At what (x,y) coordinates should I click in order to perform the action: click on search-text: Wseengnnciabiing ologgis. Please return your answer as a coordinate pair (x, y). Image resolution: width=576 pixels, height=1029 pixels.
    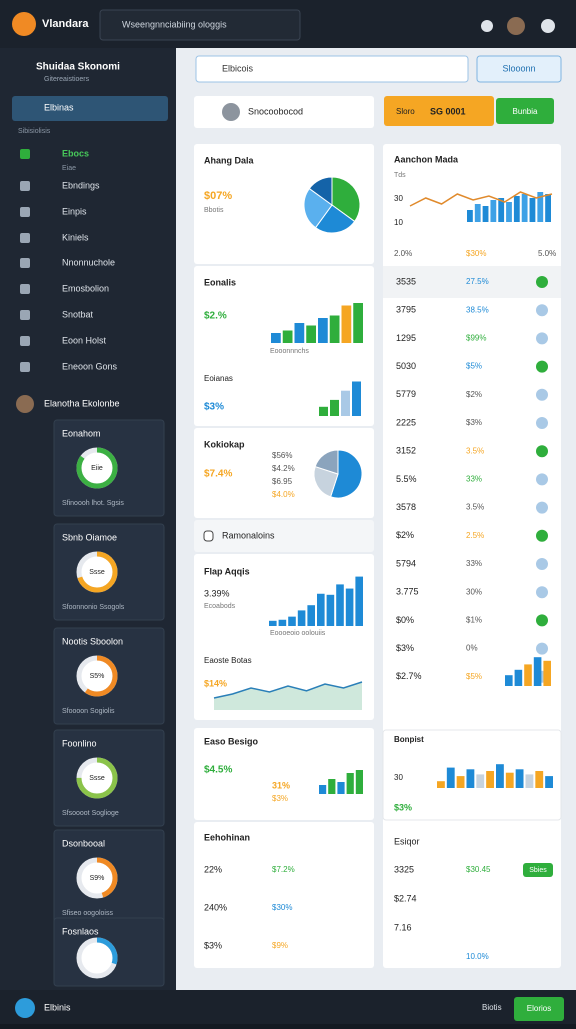
    Looking at the image, I should click on (174, 24).